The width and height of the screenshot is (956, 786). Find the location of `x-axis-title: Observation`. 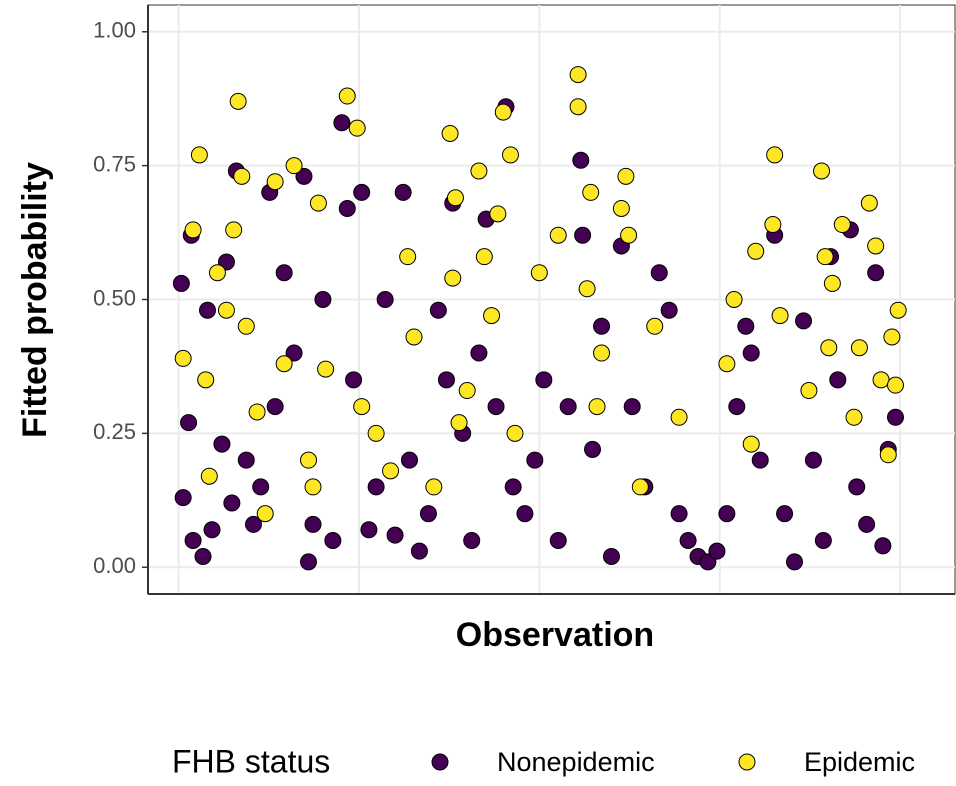

x-axis-title: Observation is located at coordinates (555, 635).